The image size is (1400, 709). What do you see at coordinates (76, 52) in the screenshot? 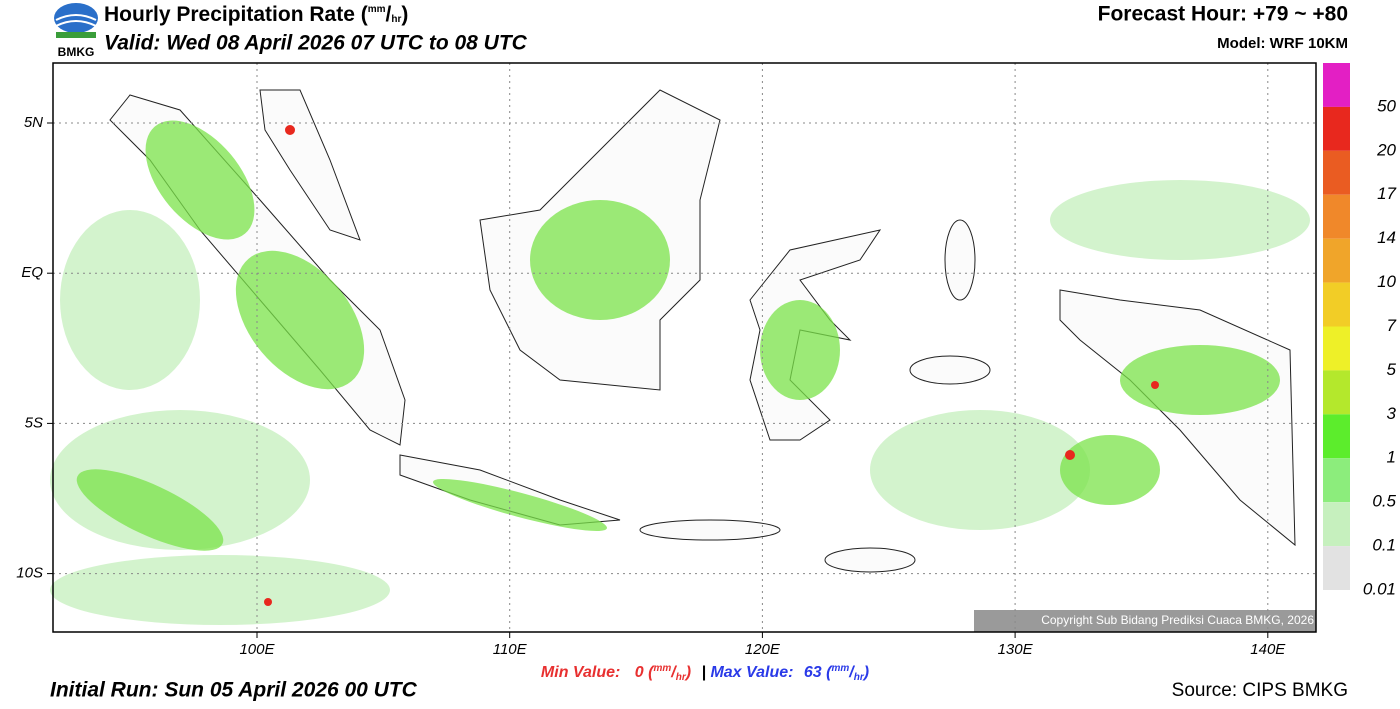
I see `logo-text: BMKG` at bounding box center [76, 52].